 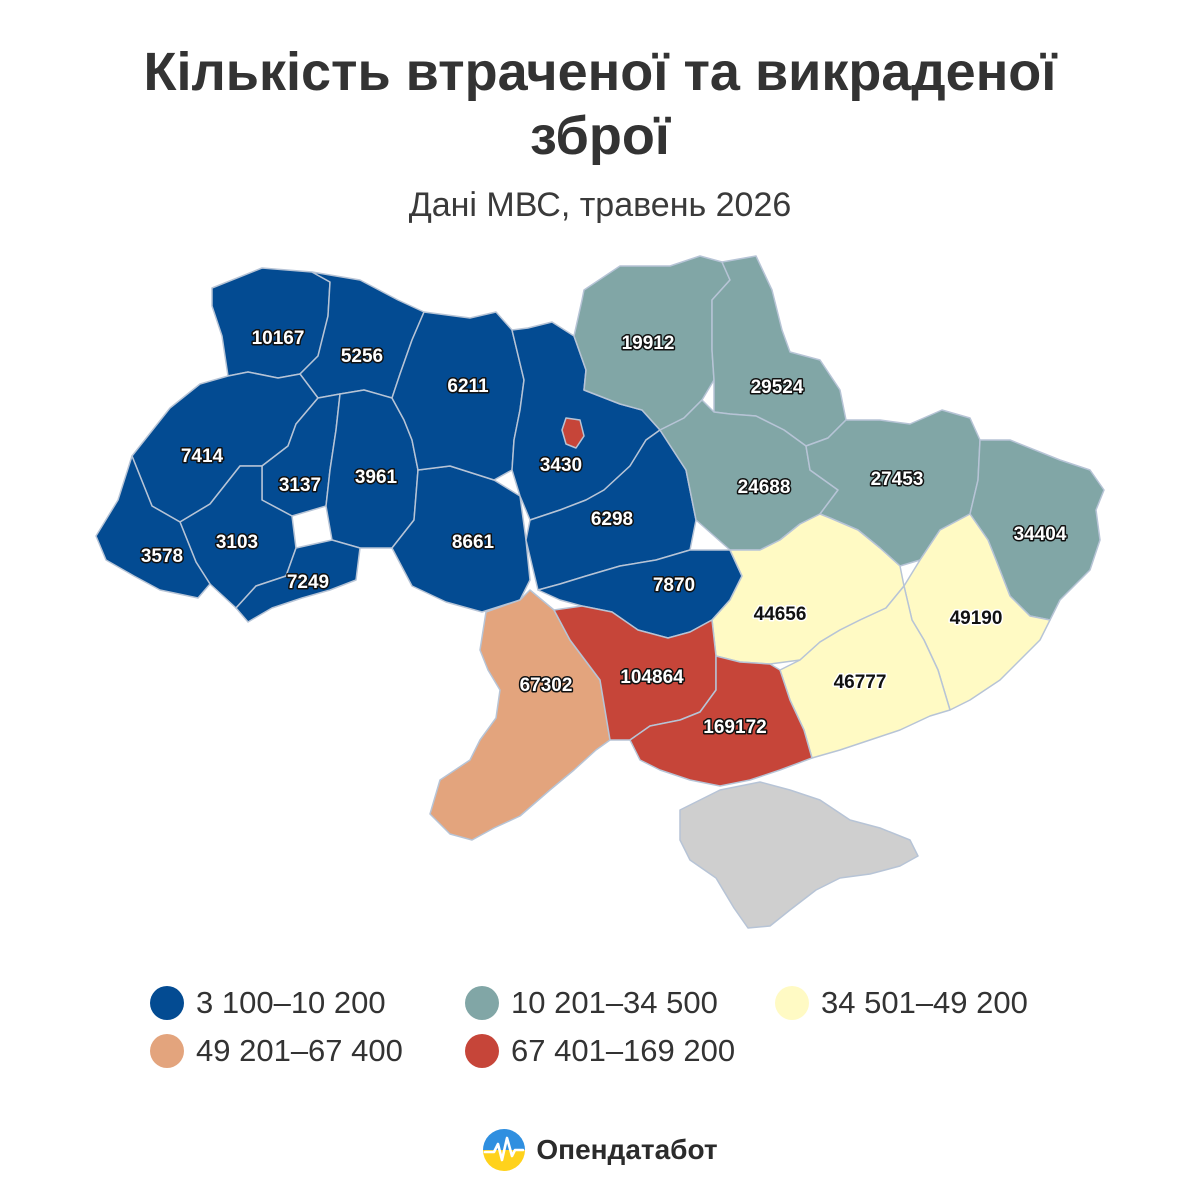 I want to click on region-chernivtsi, so click(x=298, y=581).